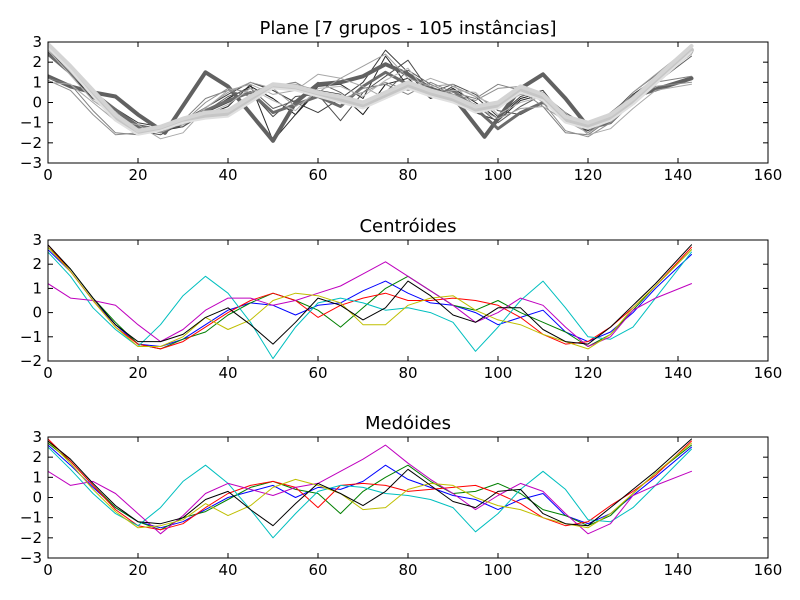  Describe the element at coordinates (408, 28) in the screenshot. I see `chart-title-plane: Plane [7 grupos - 105 instâncias]` at that location.